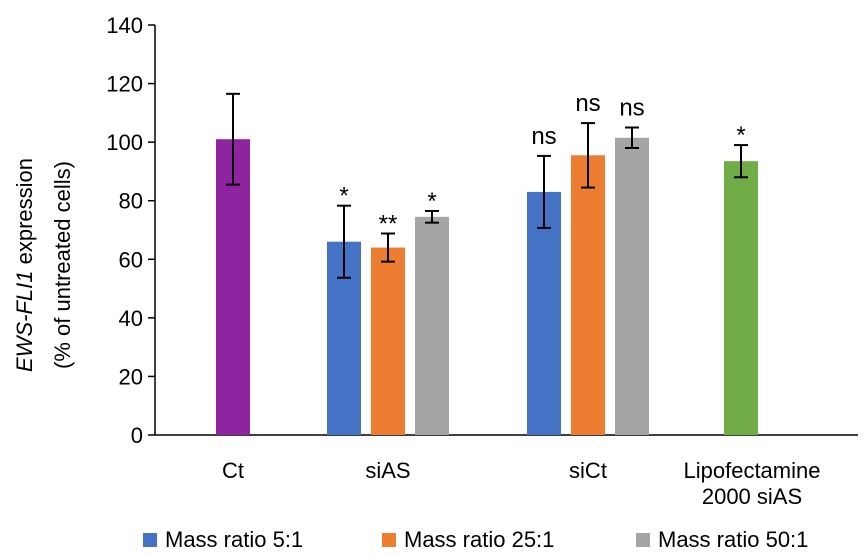 This screenshot has width=864, height=556. I want to click on significance-label: **, so click(388, 224).